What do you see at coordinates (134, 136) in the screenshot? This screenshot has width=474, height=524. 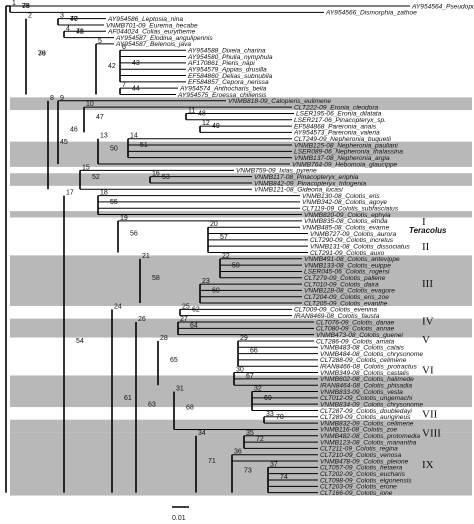 I see `node-number: 14` at bounding box center [134, 136].